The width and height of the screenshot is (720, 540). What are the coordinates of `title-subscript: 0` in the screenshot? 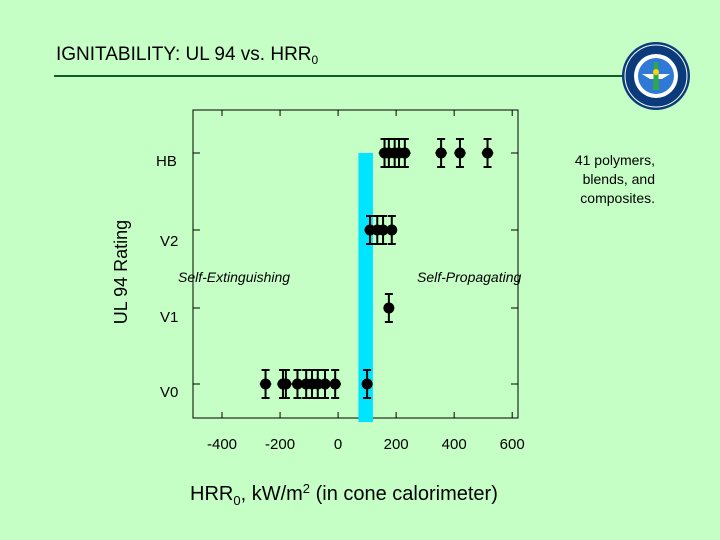 It's located at (315, 60).